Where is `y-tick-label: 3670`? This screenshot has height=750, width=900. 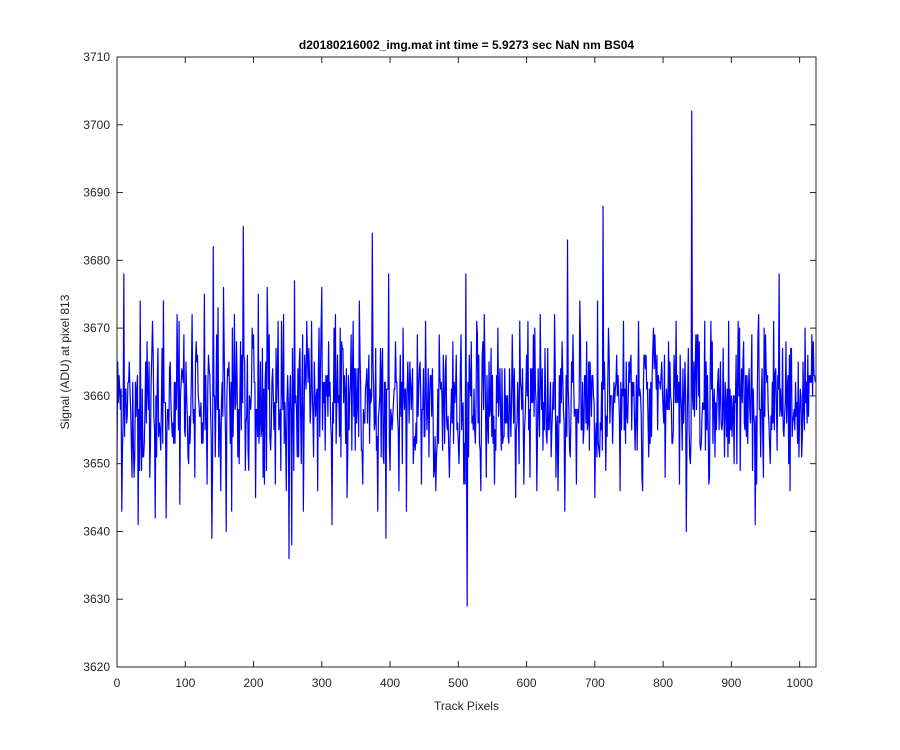 y-tick-label: 3670 is located at coordinates (96, 328).